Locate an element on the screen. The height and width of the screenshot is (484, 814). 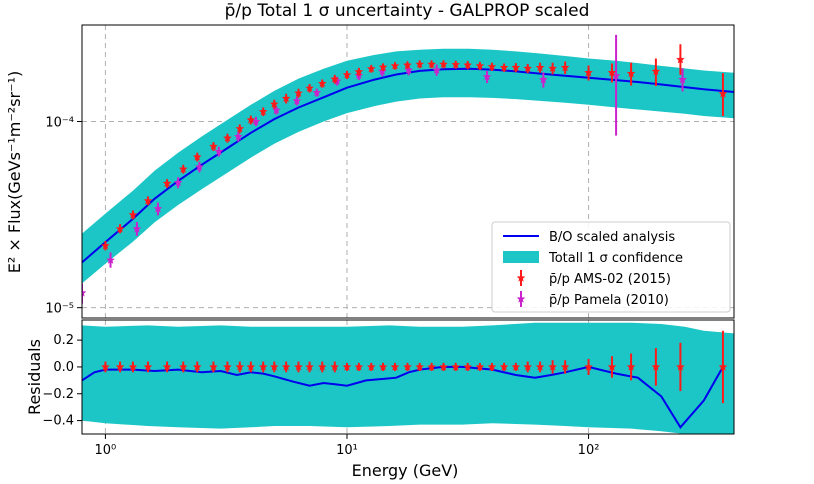
legend-label: p̄/p AMS-02 (2015) is located at coordinates (610, 279).